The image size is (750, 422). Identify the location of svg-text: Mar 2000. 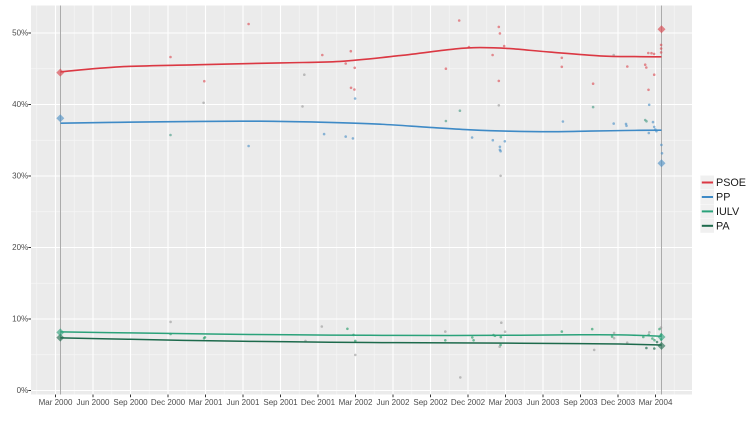
(56, 402).